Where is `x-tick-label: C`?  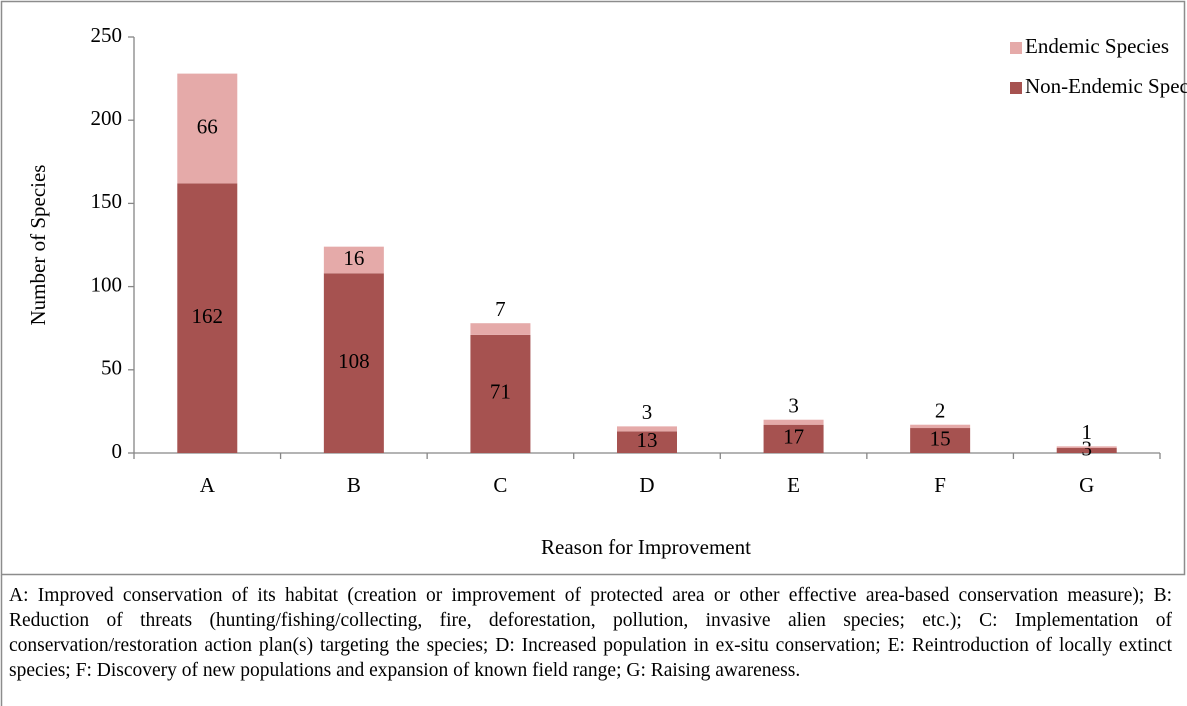
x-tick-label: C is located at coordinates (500, 485).